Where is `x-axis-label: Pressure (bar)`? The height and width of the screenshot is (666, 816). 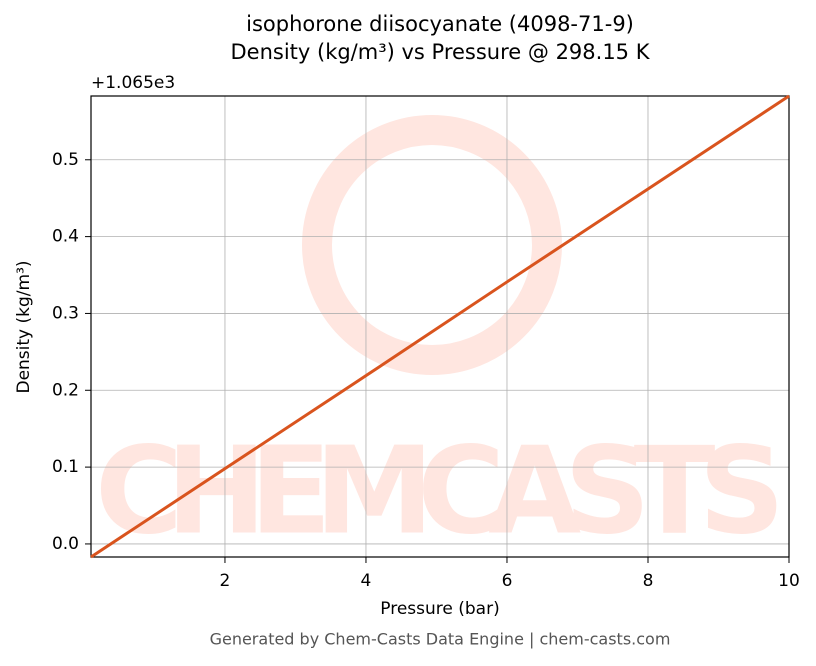
x-axis-label: Pressure (bar) is located at coordinates (439, 609).